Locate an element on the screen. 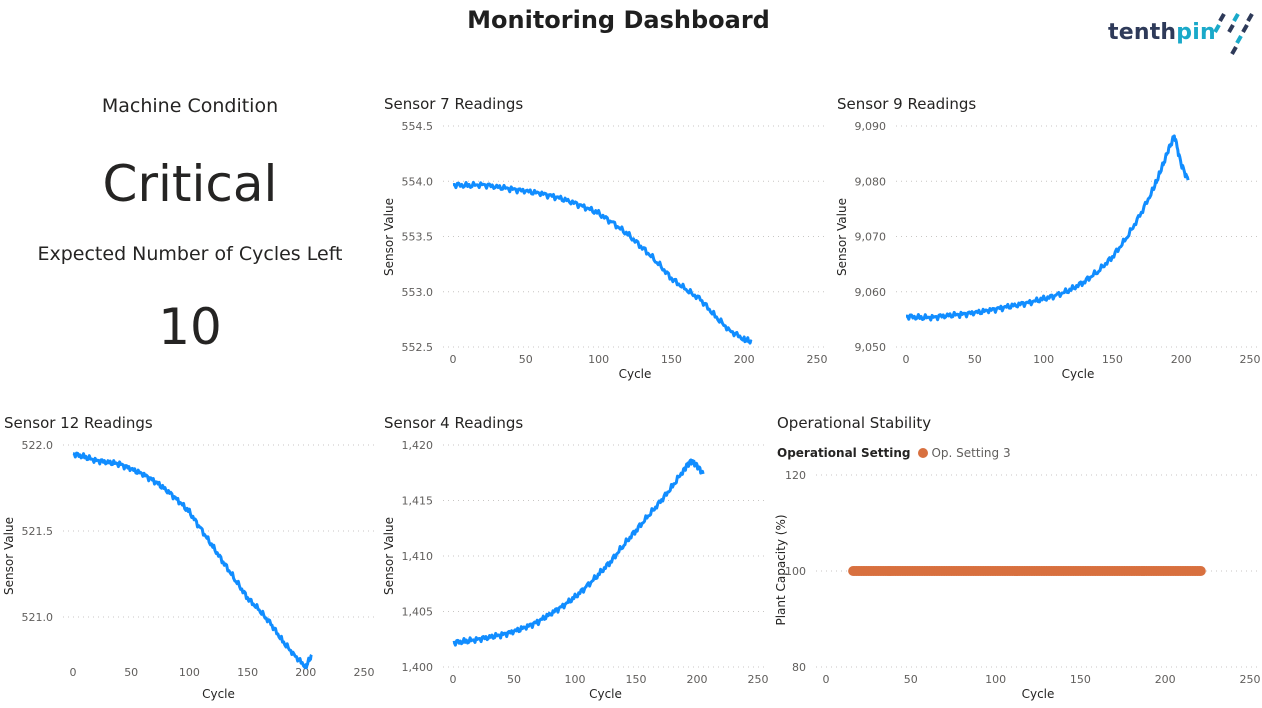 This screenshot has width=1262, height=708. y-tick-label: 521.5 is located at coordinates (38, 531).